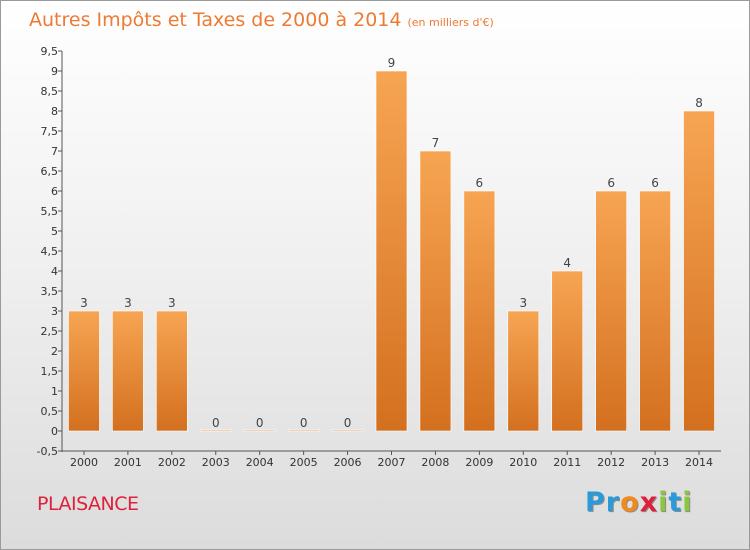 This screenshot has width=750, height=550. What do you see at coordinates (611, 183) in the screenshot?
I see `value-label-2012: 6` at bounding box center [611, 183].